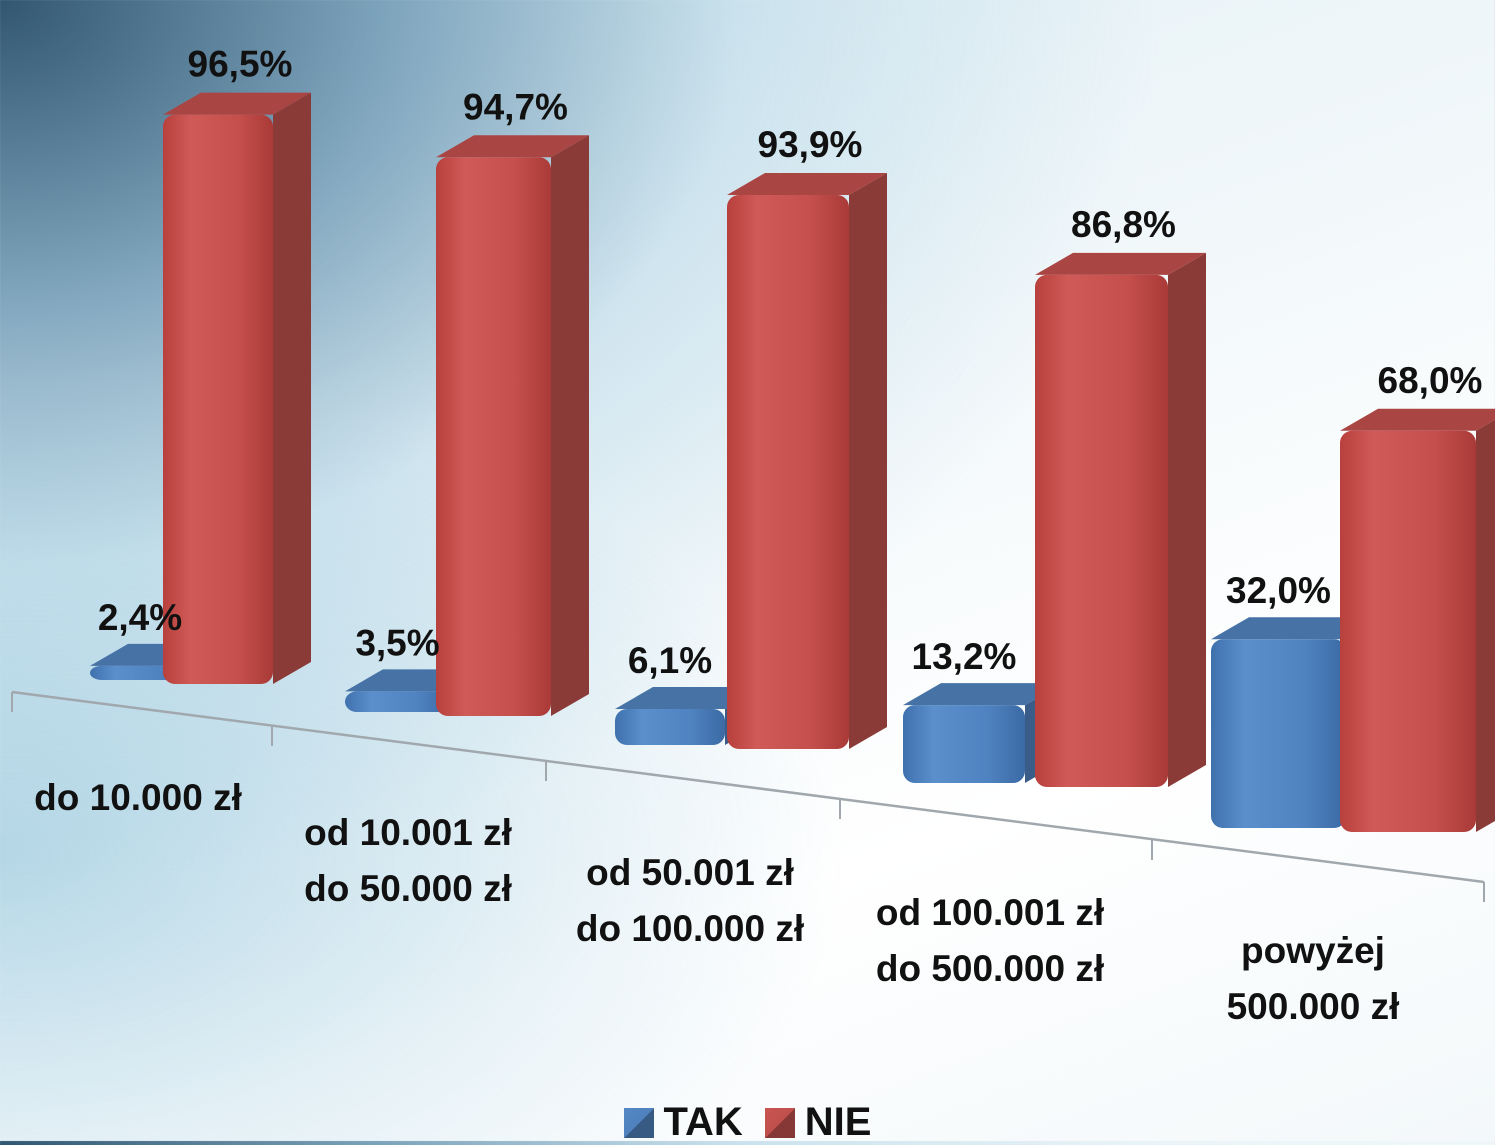 This screenshot has height=1145, width=1495. I want to click on bar-nie-4-top, so click(1417, 419).